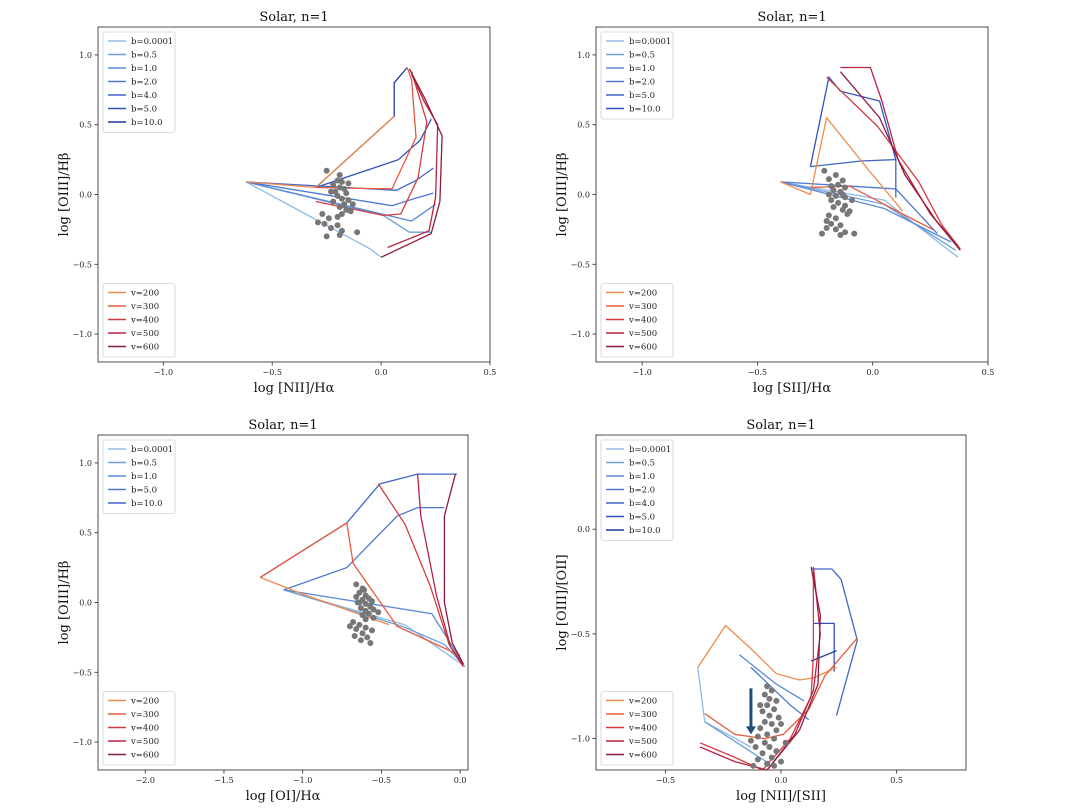 This screenshot has width=1080, height=810. What do you see at coordinates (144, 110) in the screenshot?
I see `legend-label: b=5.0` at bounding box center [144, 110].